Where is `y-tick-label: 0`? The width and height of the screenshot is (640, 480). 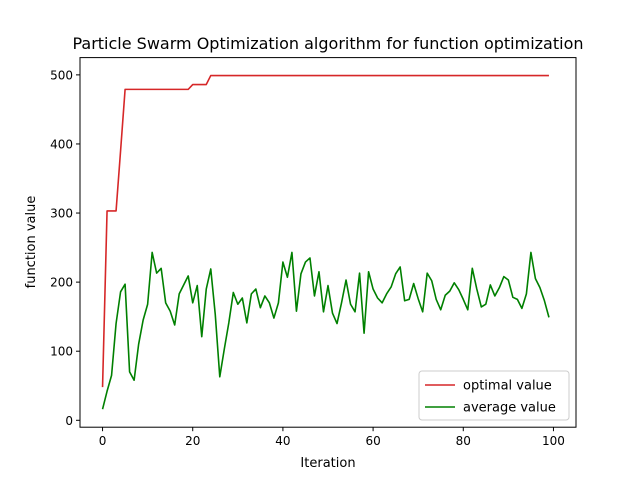 y-tick-label: 0 is located at coordinates (69, 421).